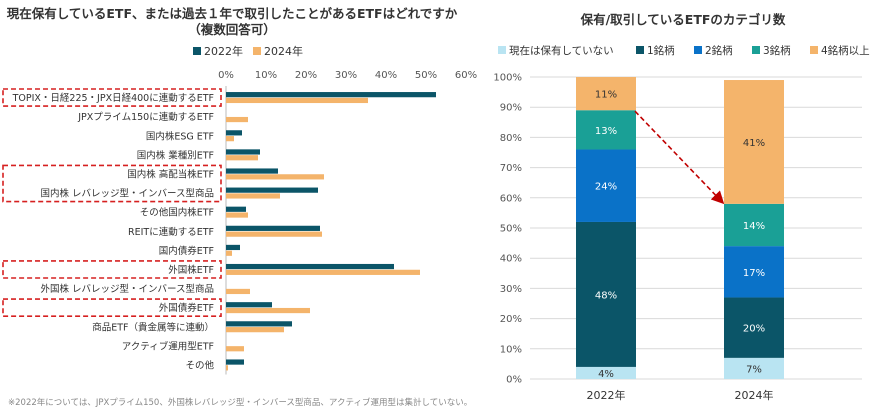 The width and height of the screenshot is (886, 413). I want to click on category-label: 国内株 業種別ETF, so click(175, 155).